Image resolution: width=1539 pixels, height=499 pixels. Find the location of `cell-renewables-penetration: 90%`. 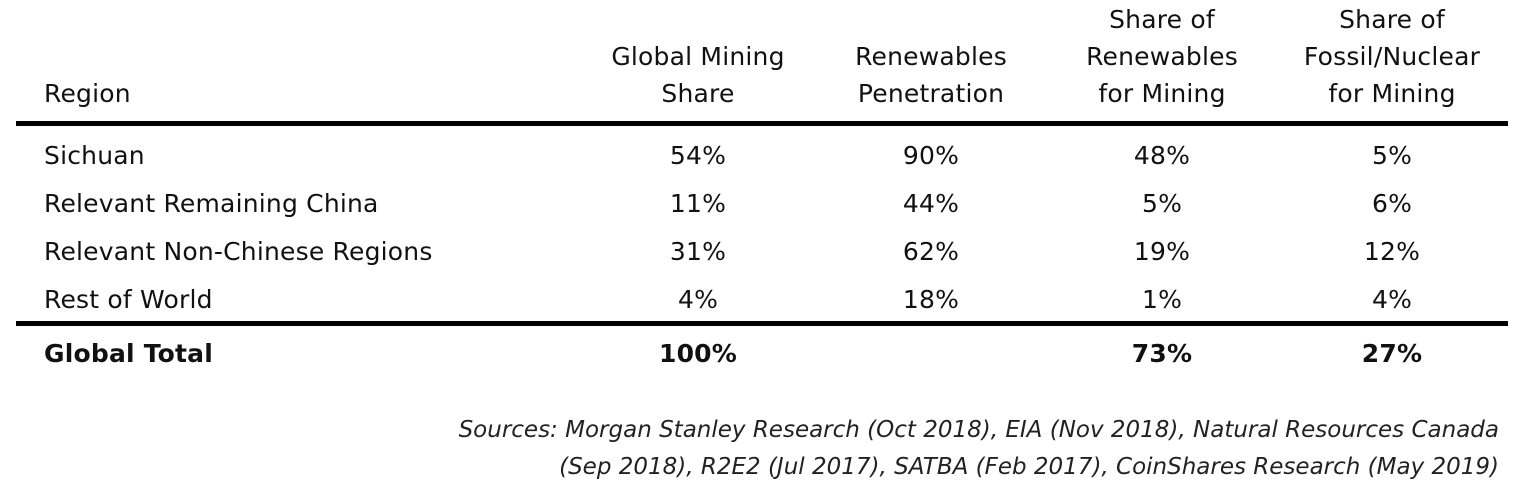

cell-renewables-penetration: 90% is located at coordinates (931, 155).